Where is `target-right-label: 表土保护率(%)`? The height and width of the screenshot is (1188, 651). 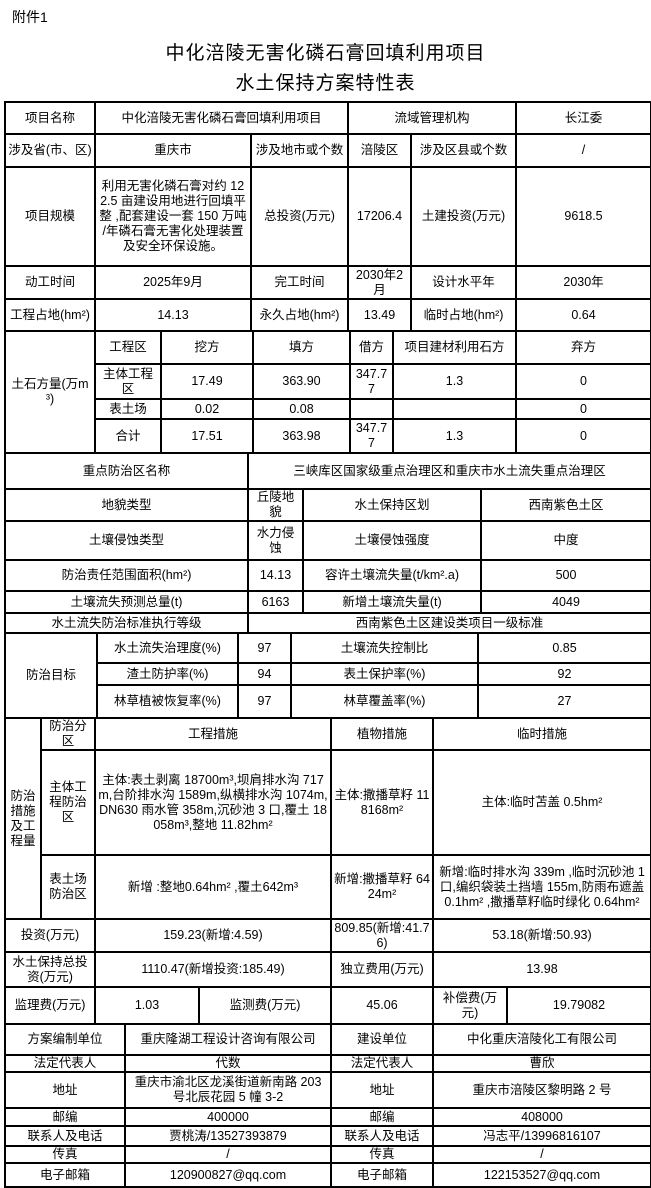 target-right-label: 表土保护率(%) is located at coordinates (384, 674).